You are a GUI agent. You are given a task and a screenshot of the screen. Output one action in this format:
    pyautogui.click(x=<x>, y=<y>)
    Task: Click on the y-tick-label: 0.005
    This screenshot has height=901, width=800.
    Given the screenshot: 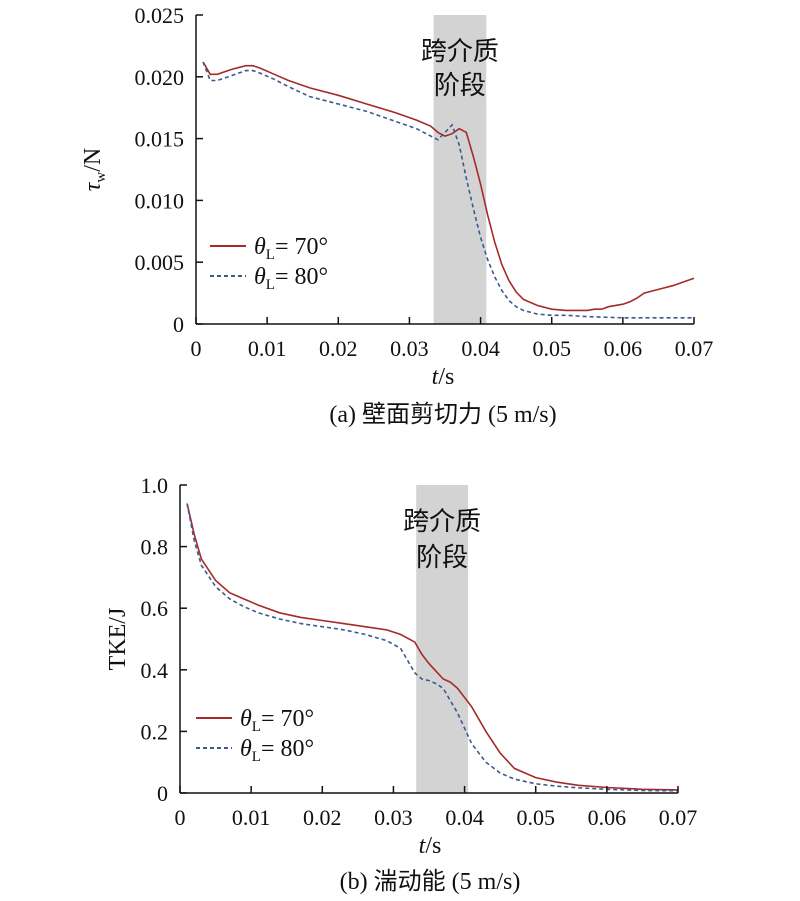 What is the action you would take?
    pyautogui.click(x=160, y=262)
    